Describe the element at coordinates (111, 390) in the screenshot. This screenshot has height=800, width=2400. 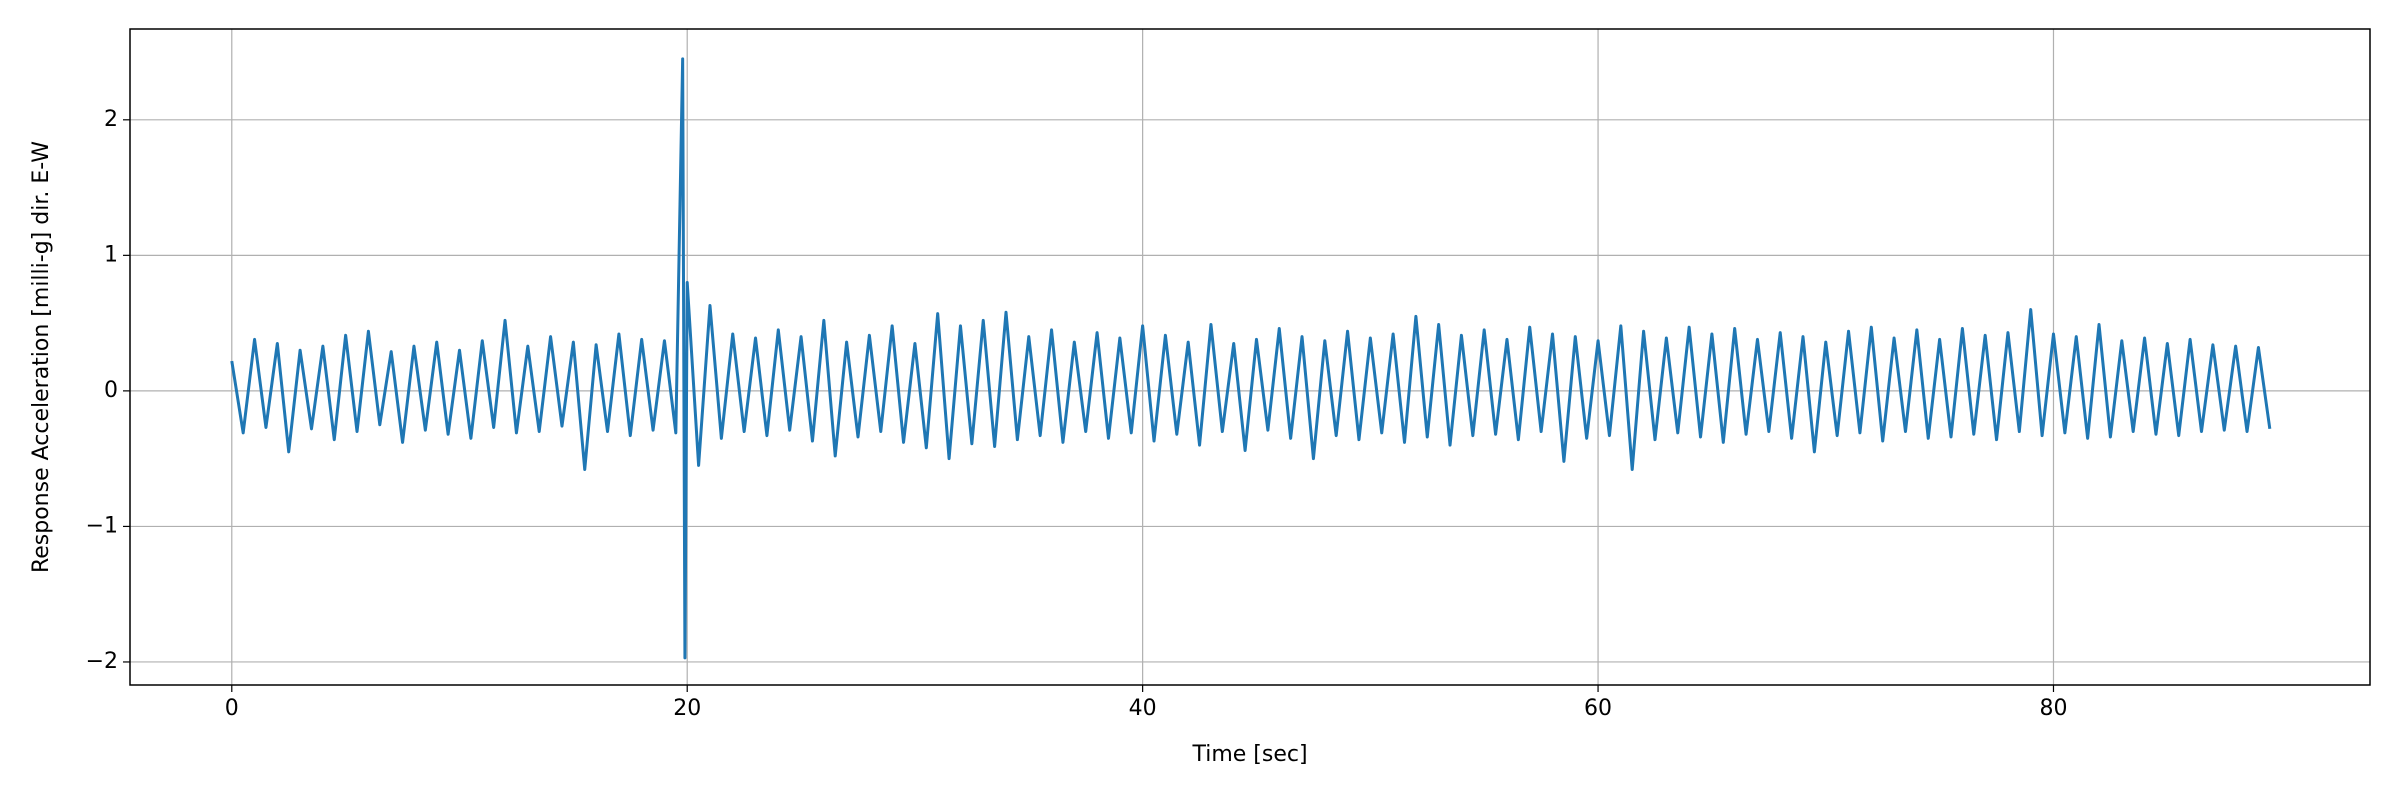
I see `y-tick-label: 0` at that location.